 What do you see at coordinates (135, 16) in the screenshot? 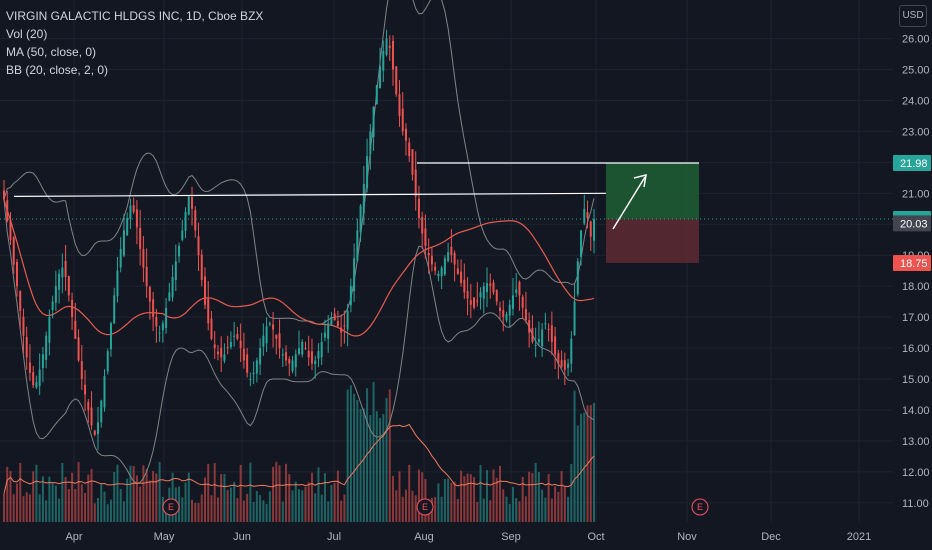
I see `symbol-title: VIRGIN GALACTIC HLDGS INC, 1D, Cboe BZX` at bounding box center [135, 16].